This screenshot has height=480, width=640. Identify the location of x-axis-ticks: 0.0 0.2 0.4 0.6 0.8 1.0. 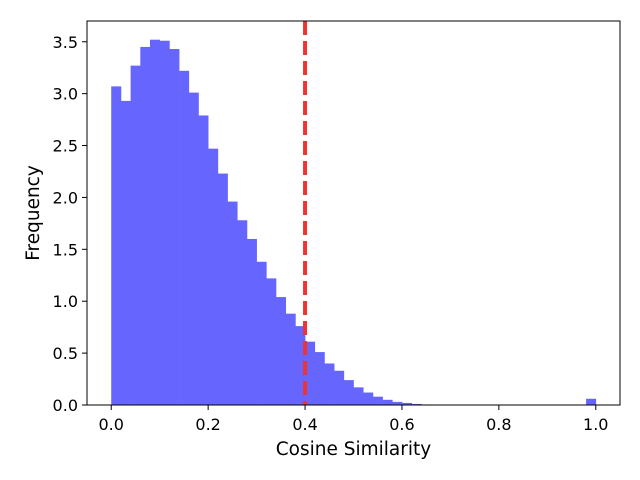
(353, 419).